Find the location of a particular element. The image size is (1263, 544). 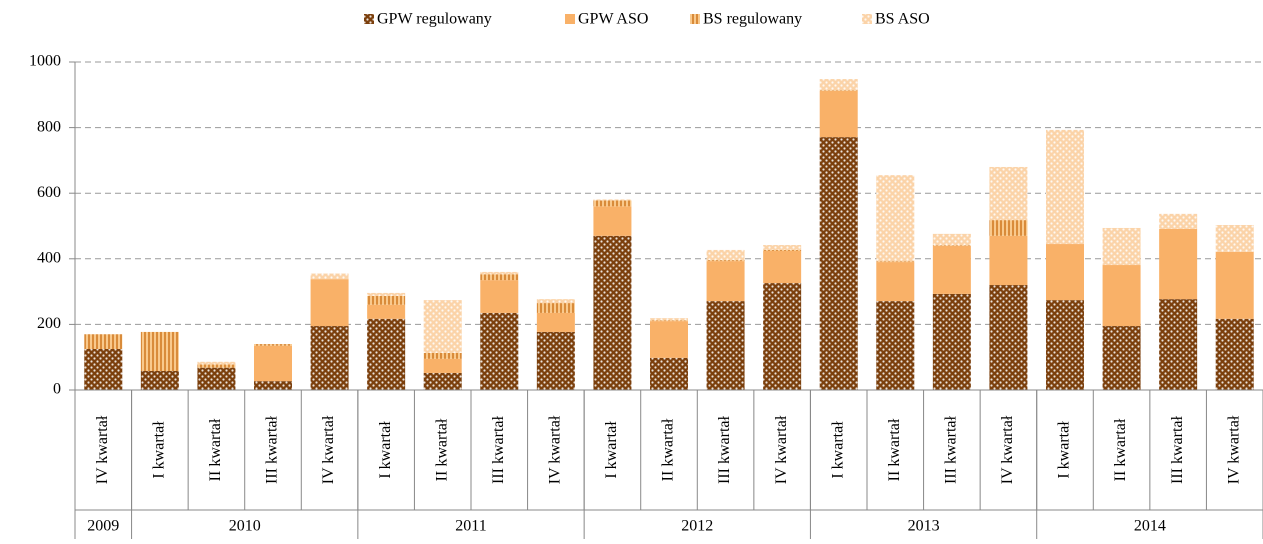

y-tick-label: 200 is located at coordinates (49, 323).